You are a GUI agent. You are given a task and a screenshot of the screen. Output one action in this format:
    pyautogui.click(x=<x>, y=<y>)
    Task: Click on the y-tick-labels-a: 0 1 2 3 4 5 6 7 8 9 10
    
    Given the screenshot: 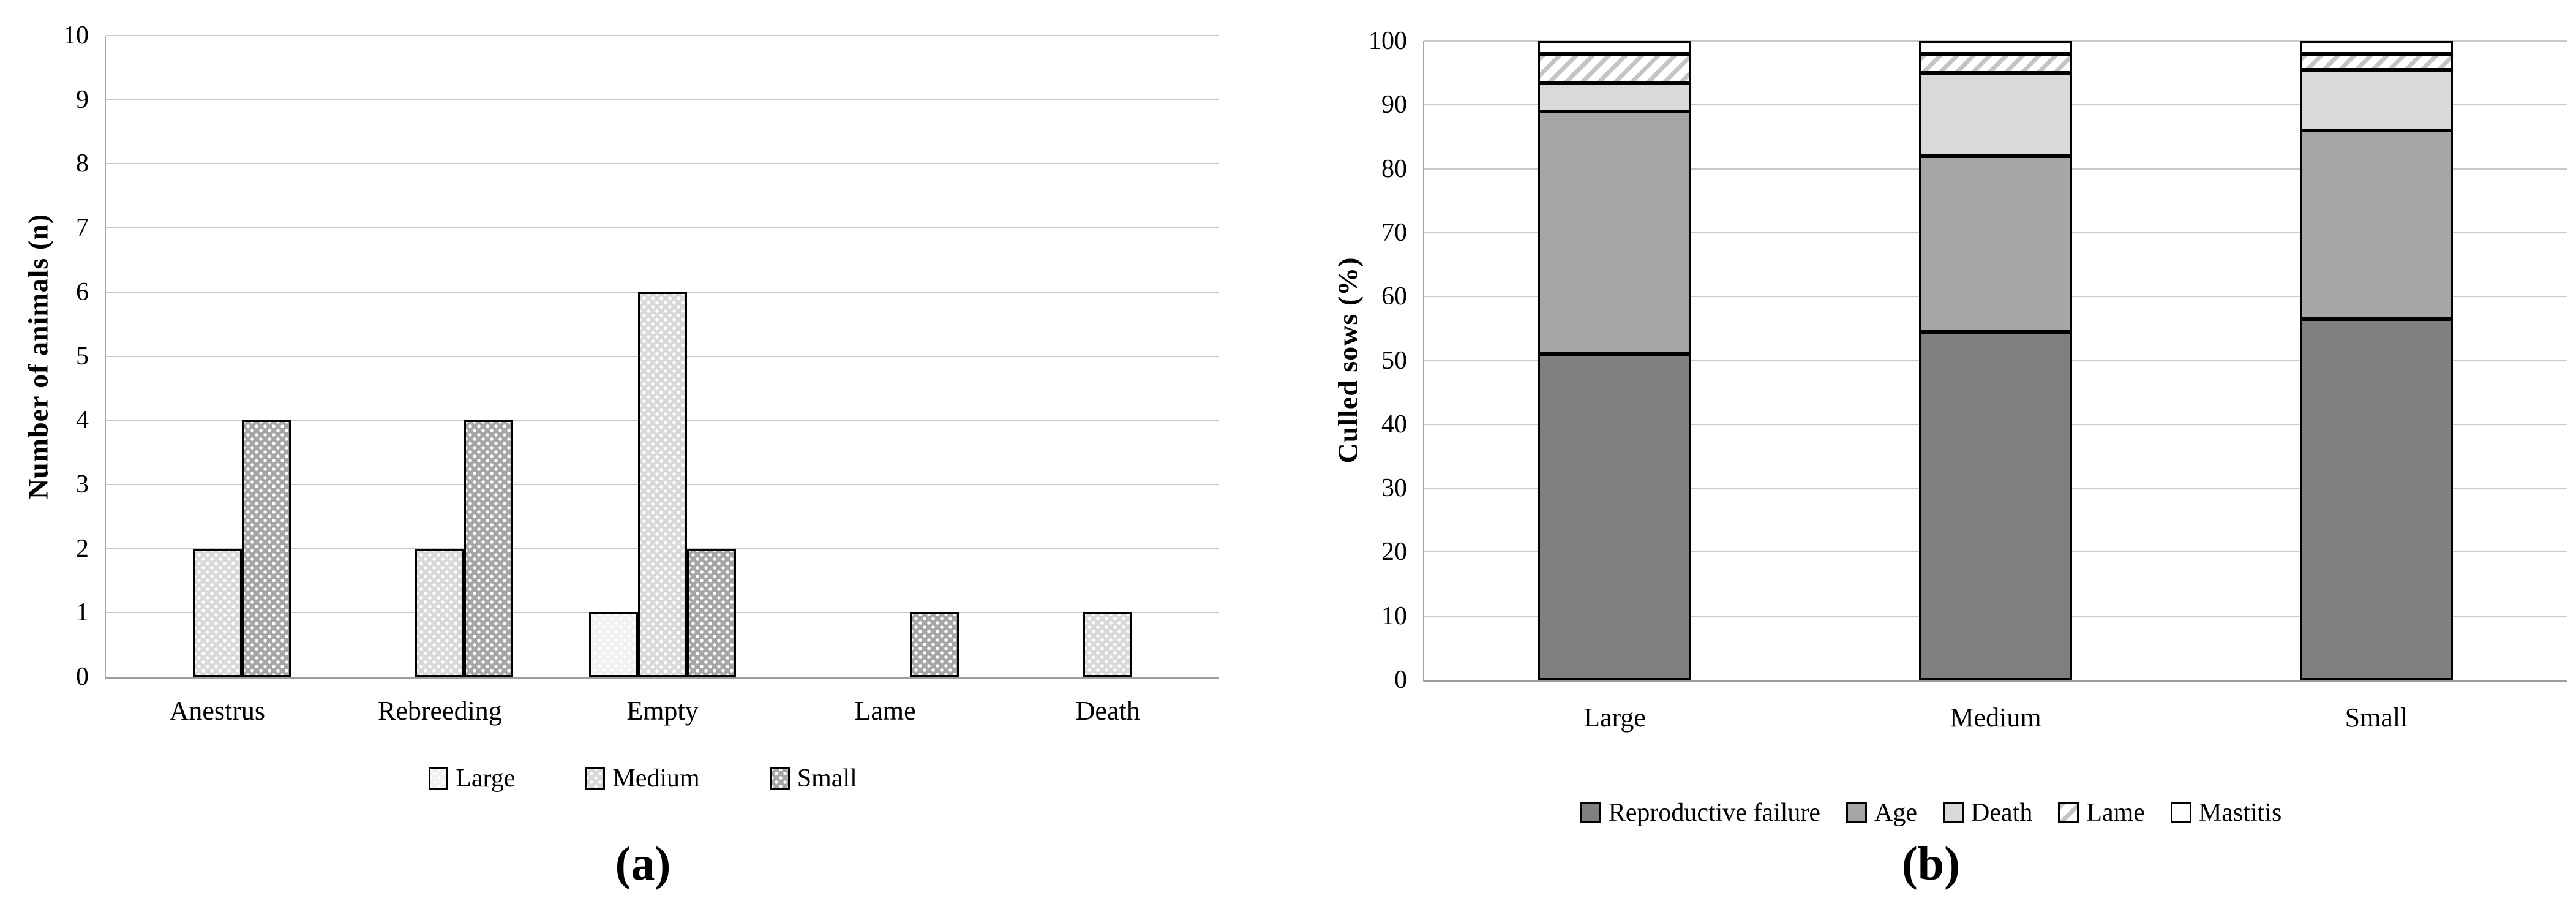 What is the action you would take?
    pyautogui.click(x=60, y=356)
    